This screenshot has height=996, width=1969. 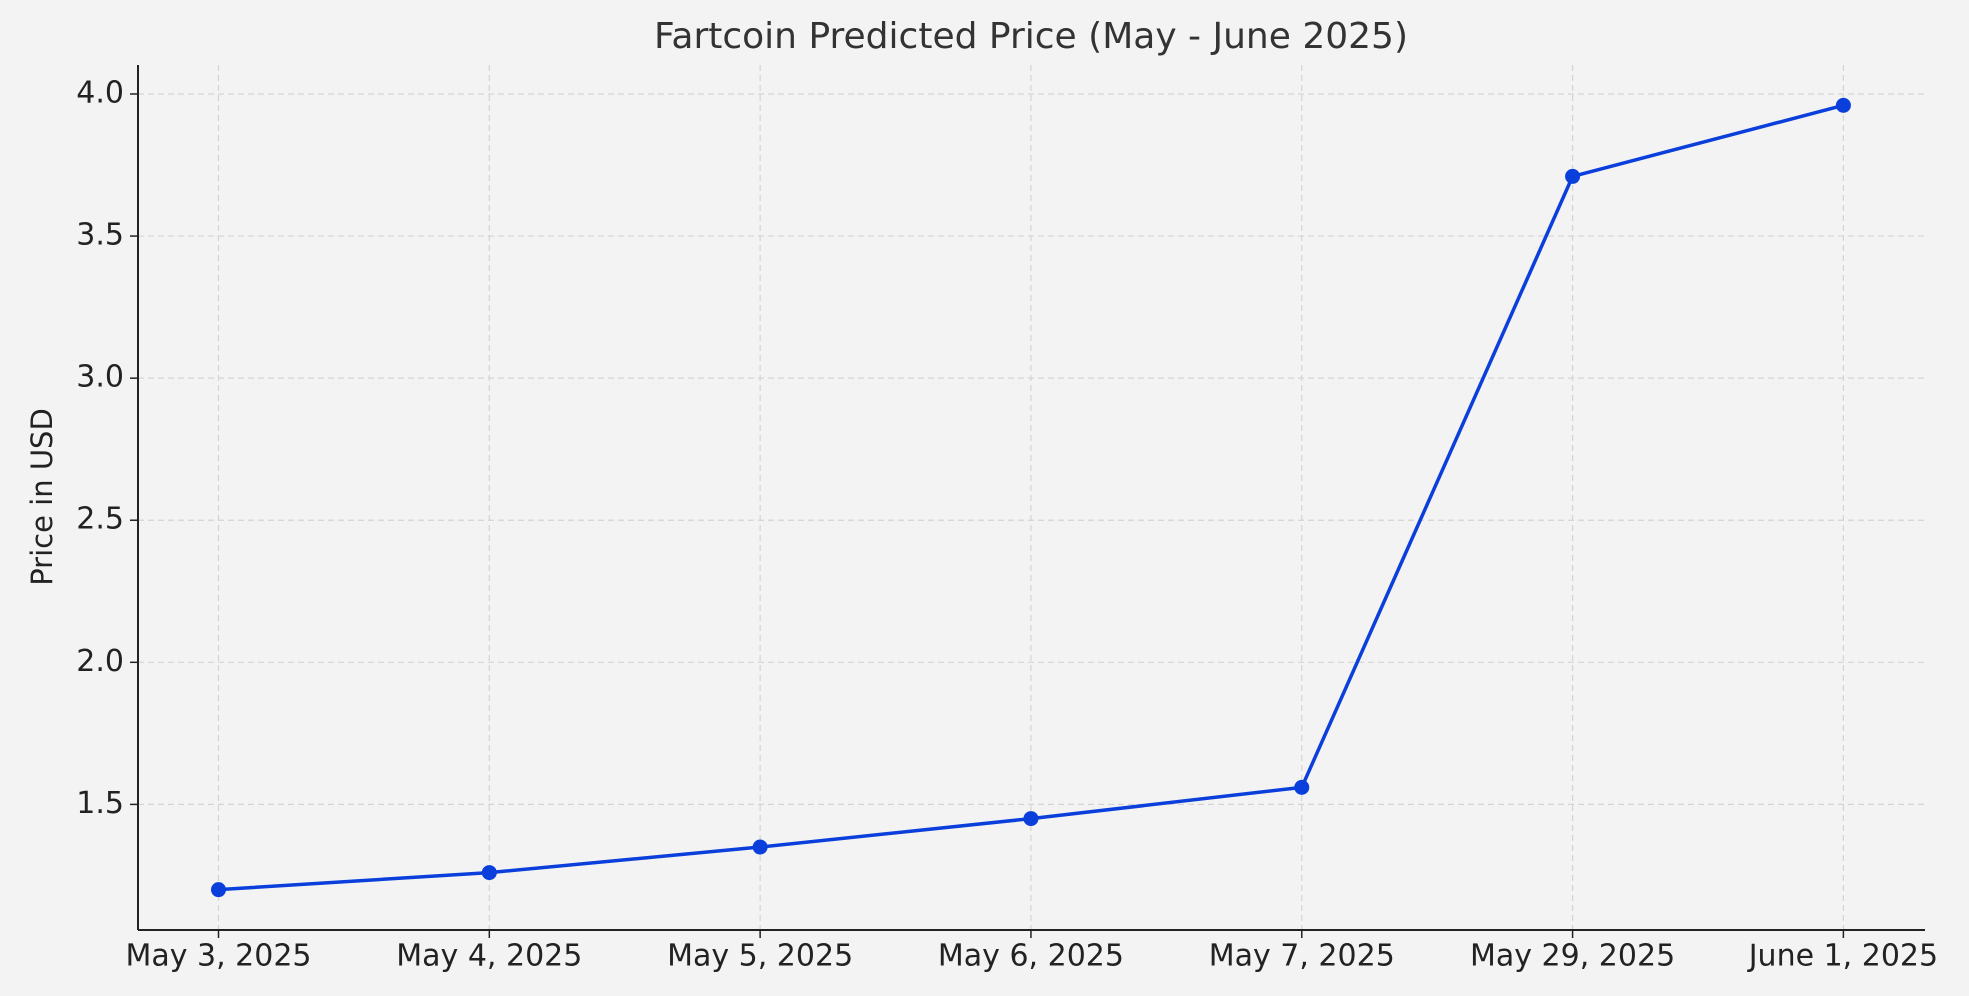 What do you see at coordinates (100, 519) in the screenshot?
I see `y-tick-label: 2.5` at bounding box center [100, 519].